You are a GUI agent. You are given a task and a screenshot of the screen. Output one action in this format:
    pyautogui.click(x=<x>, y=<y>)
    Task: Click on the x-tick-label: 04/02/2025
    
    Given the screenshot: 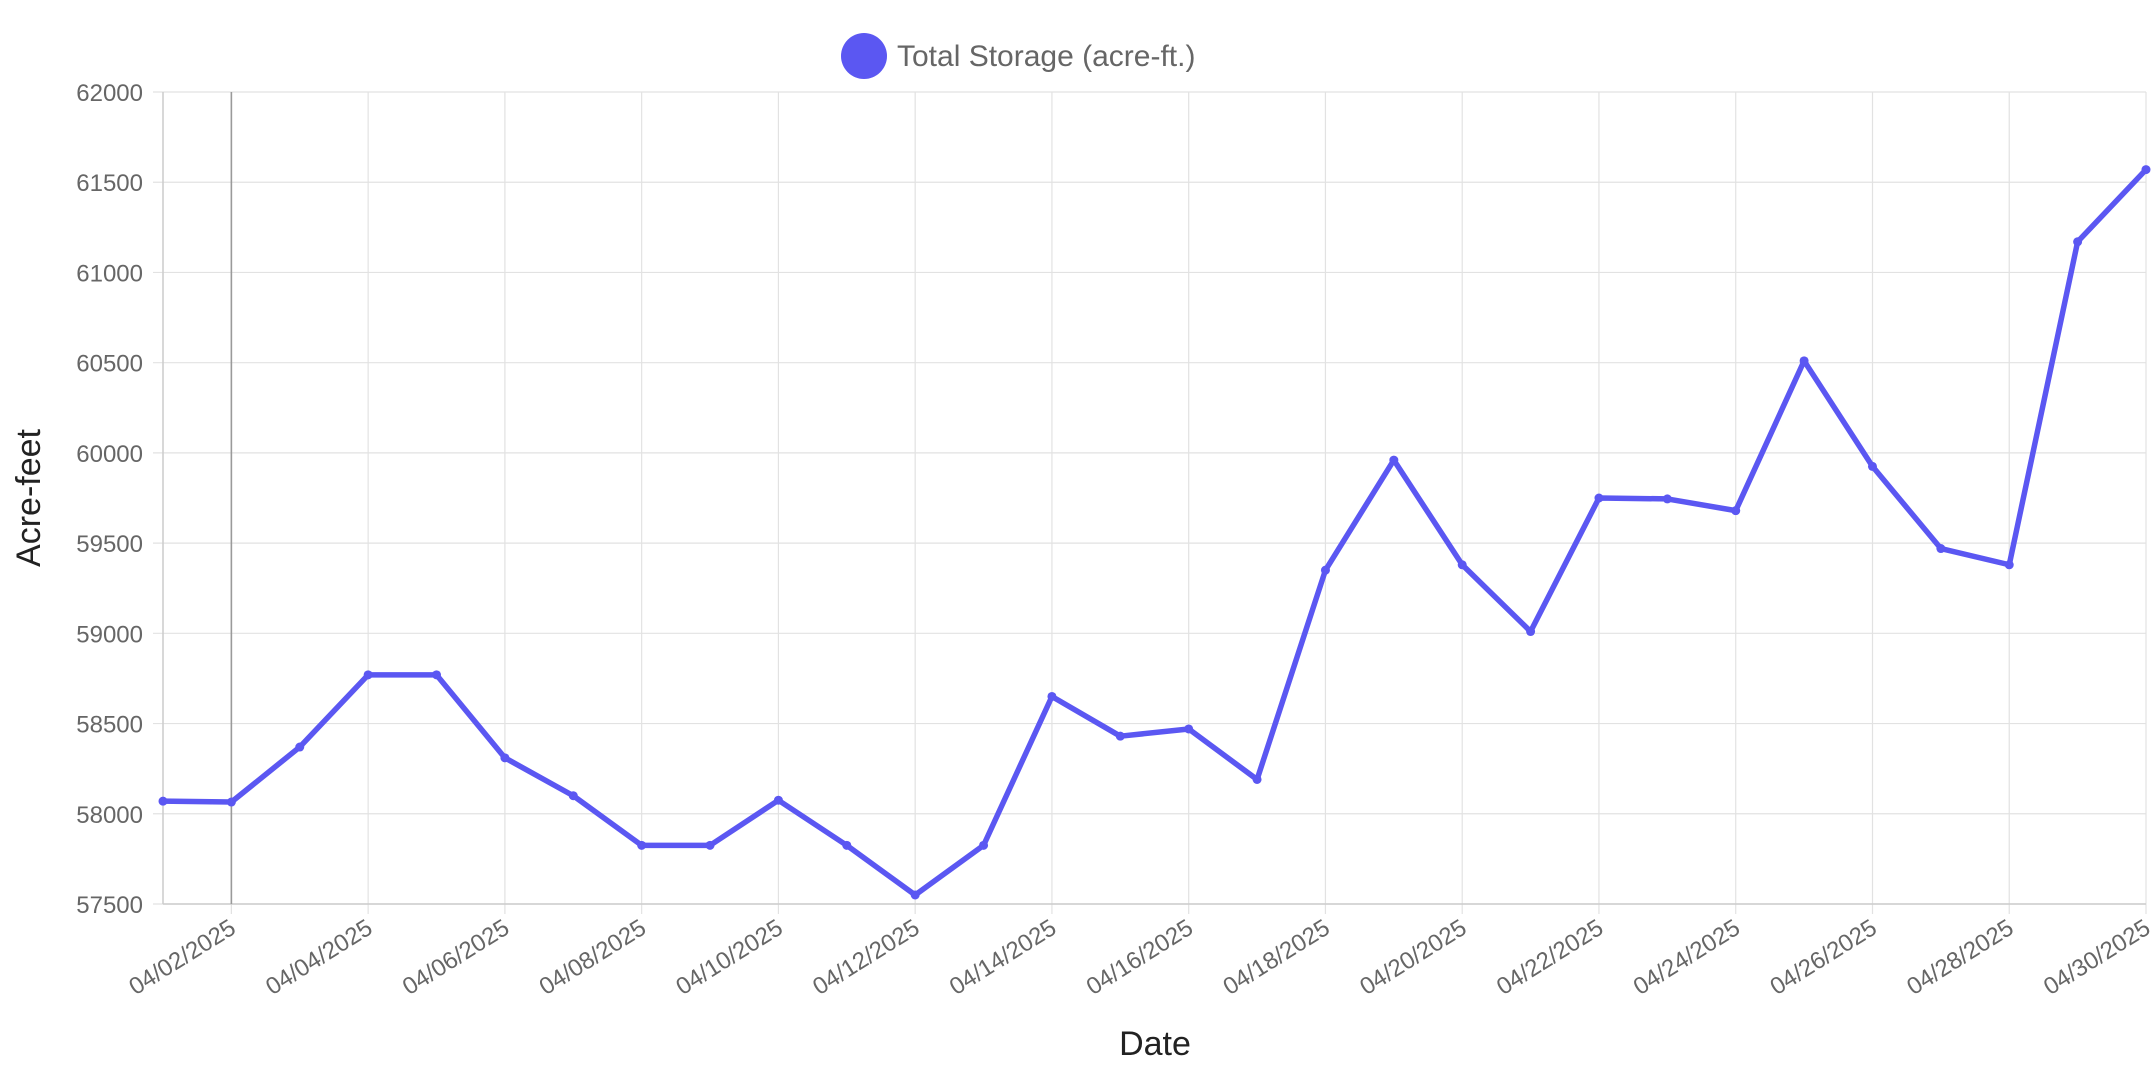 What is the action you would take?
    pyautogui.click(x=182, y=957)
    